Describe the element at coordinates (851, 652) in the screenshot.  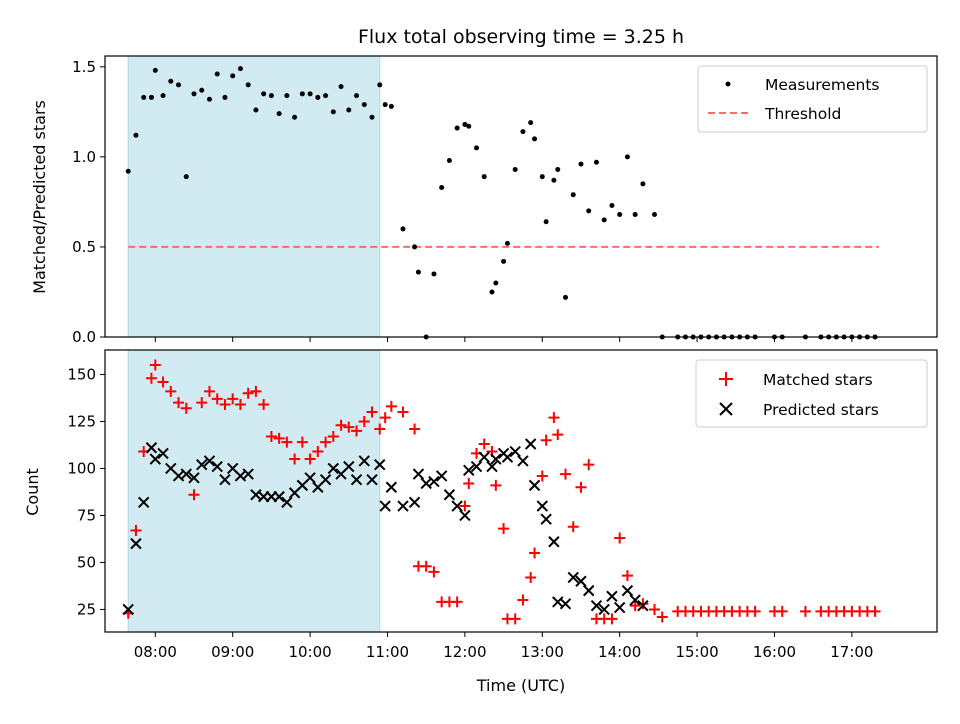
I see `x-tick-label: 17:00` at that location.